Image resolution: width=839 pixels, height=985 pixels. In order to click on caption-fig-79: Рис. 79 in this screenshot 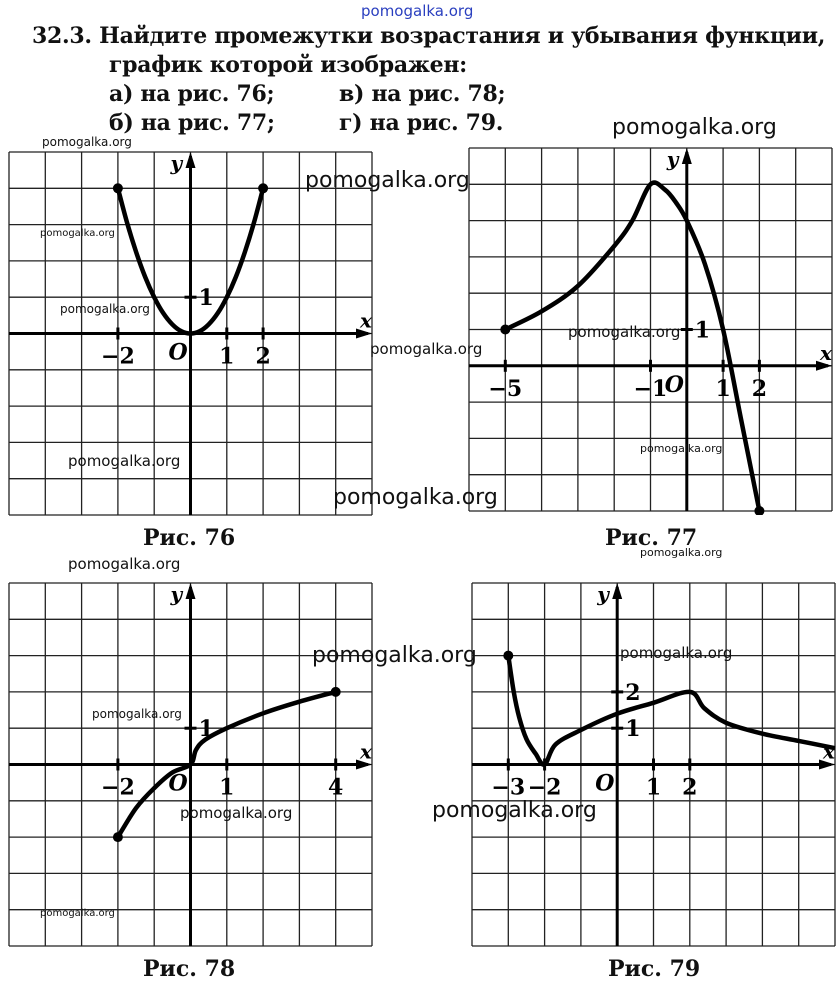, I will do `click(654, 969)`.